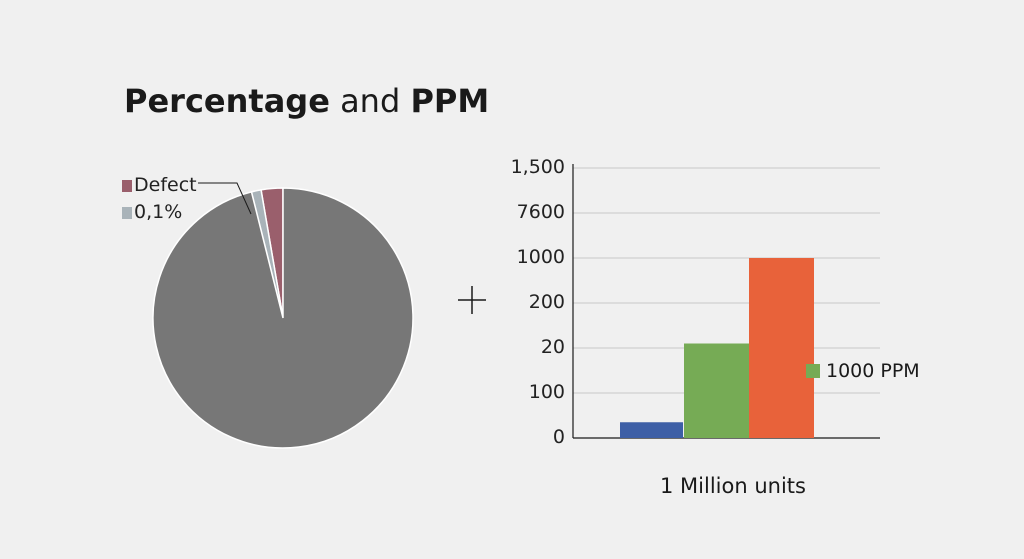  Describe the element at coordinates (283, 318) in the screenshot. I see `pie-slice-main` at that location.